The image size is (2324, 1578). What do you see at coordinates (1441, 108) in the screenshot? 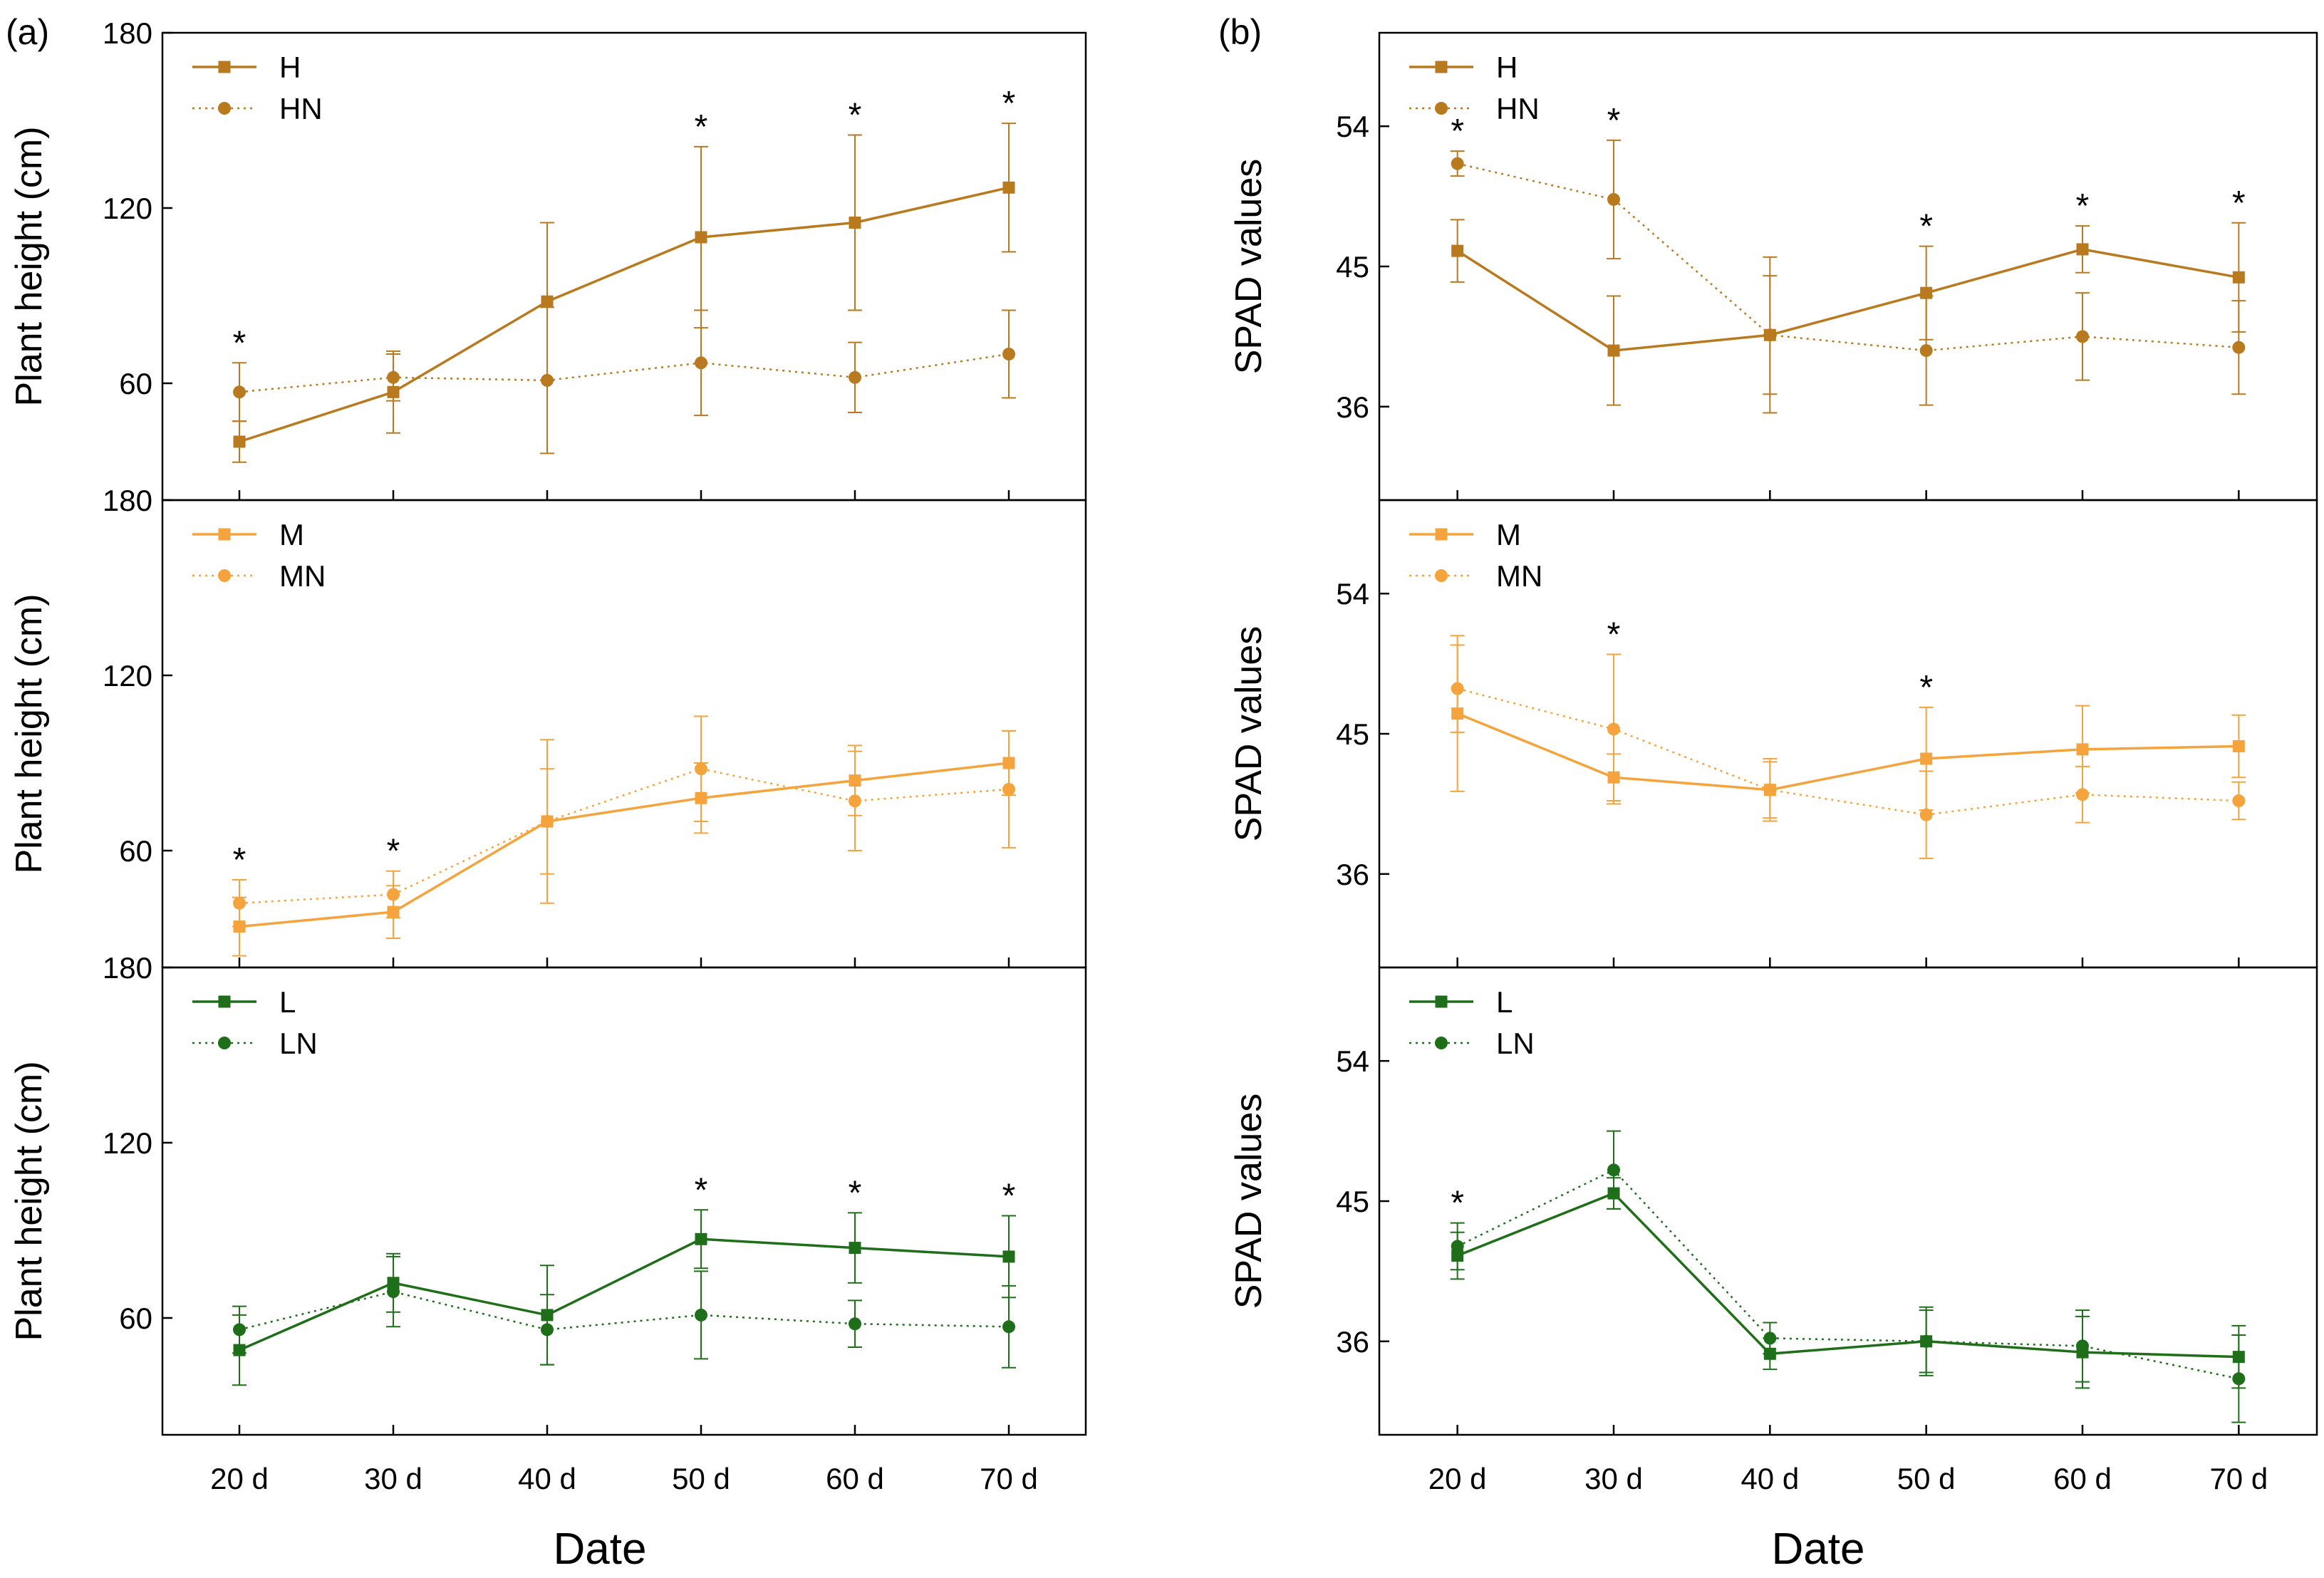
I see `legend-marker-HN` at bounding box center [1441, 108].